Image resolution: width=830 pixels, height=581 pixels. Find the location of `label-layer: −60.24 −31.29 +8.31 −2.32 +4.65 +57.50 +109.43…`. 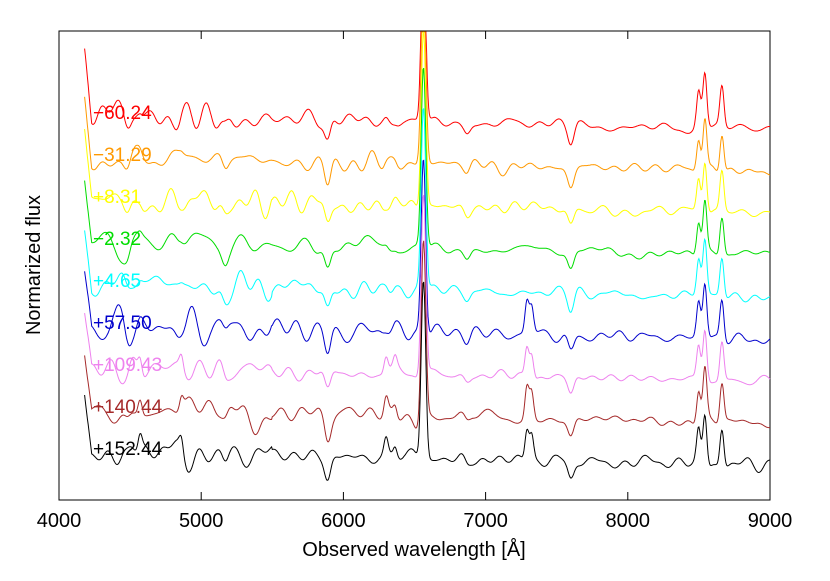

label-layer: −60.24 −31.29 +8.31 −2.32 +4.65 +57.50 +109.43… is located at coordinates (128, 281).